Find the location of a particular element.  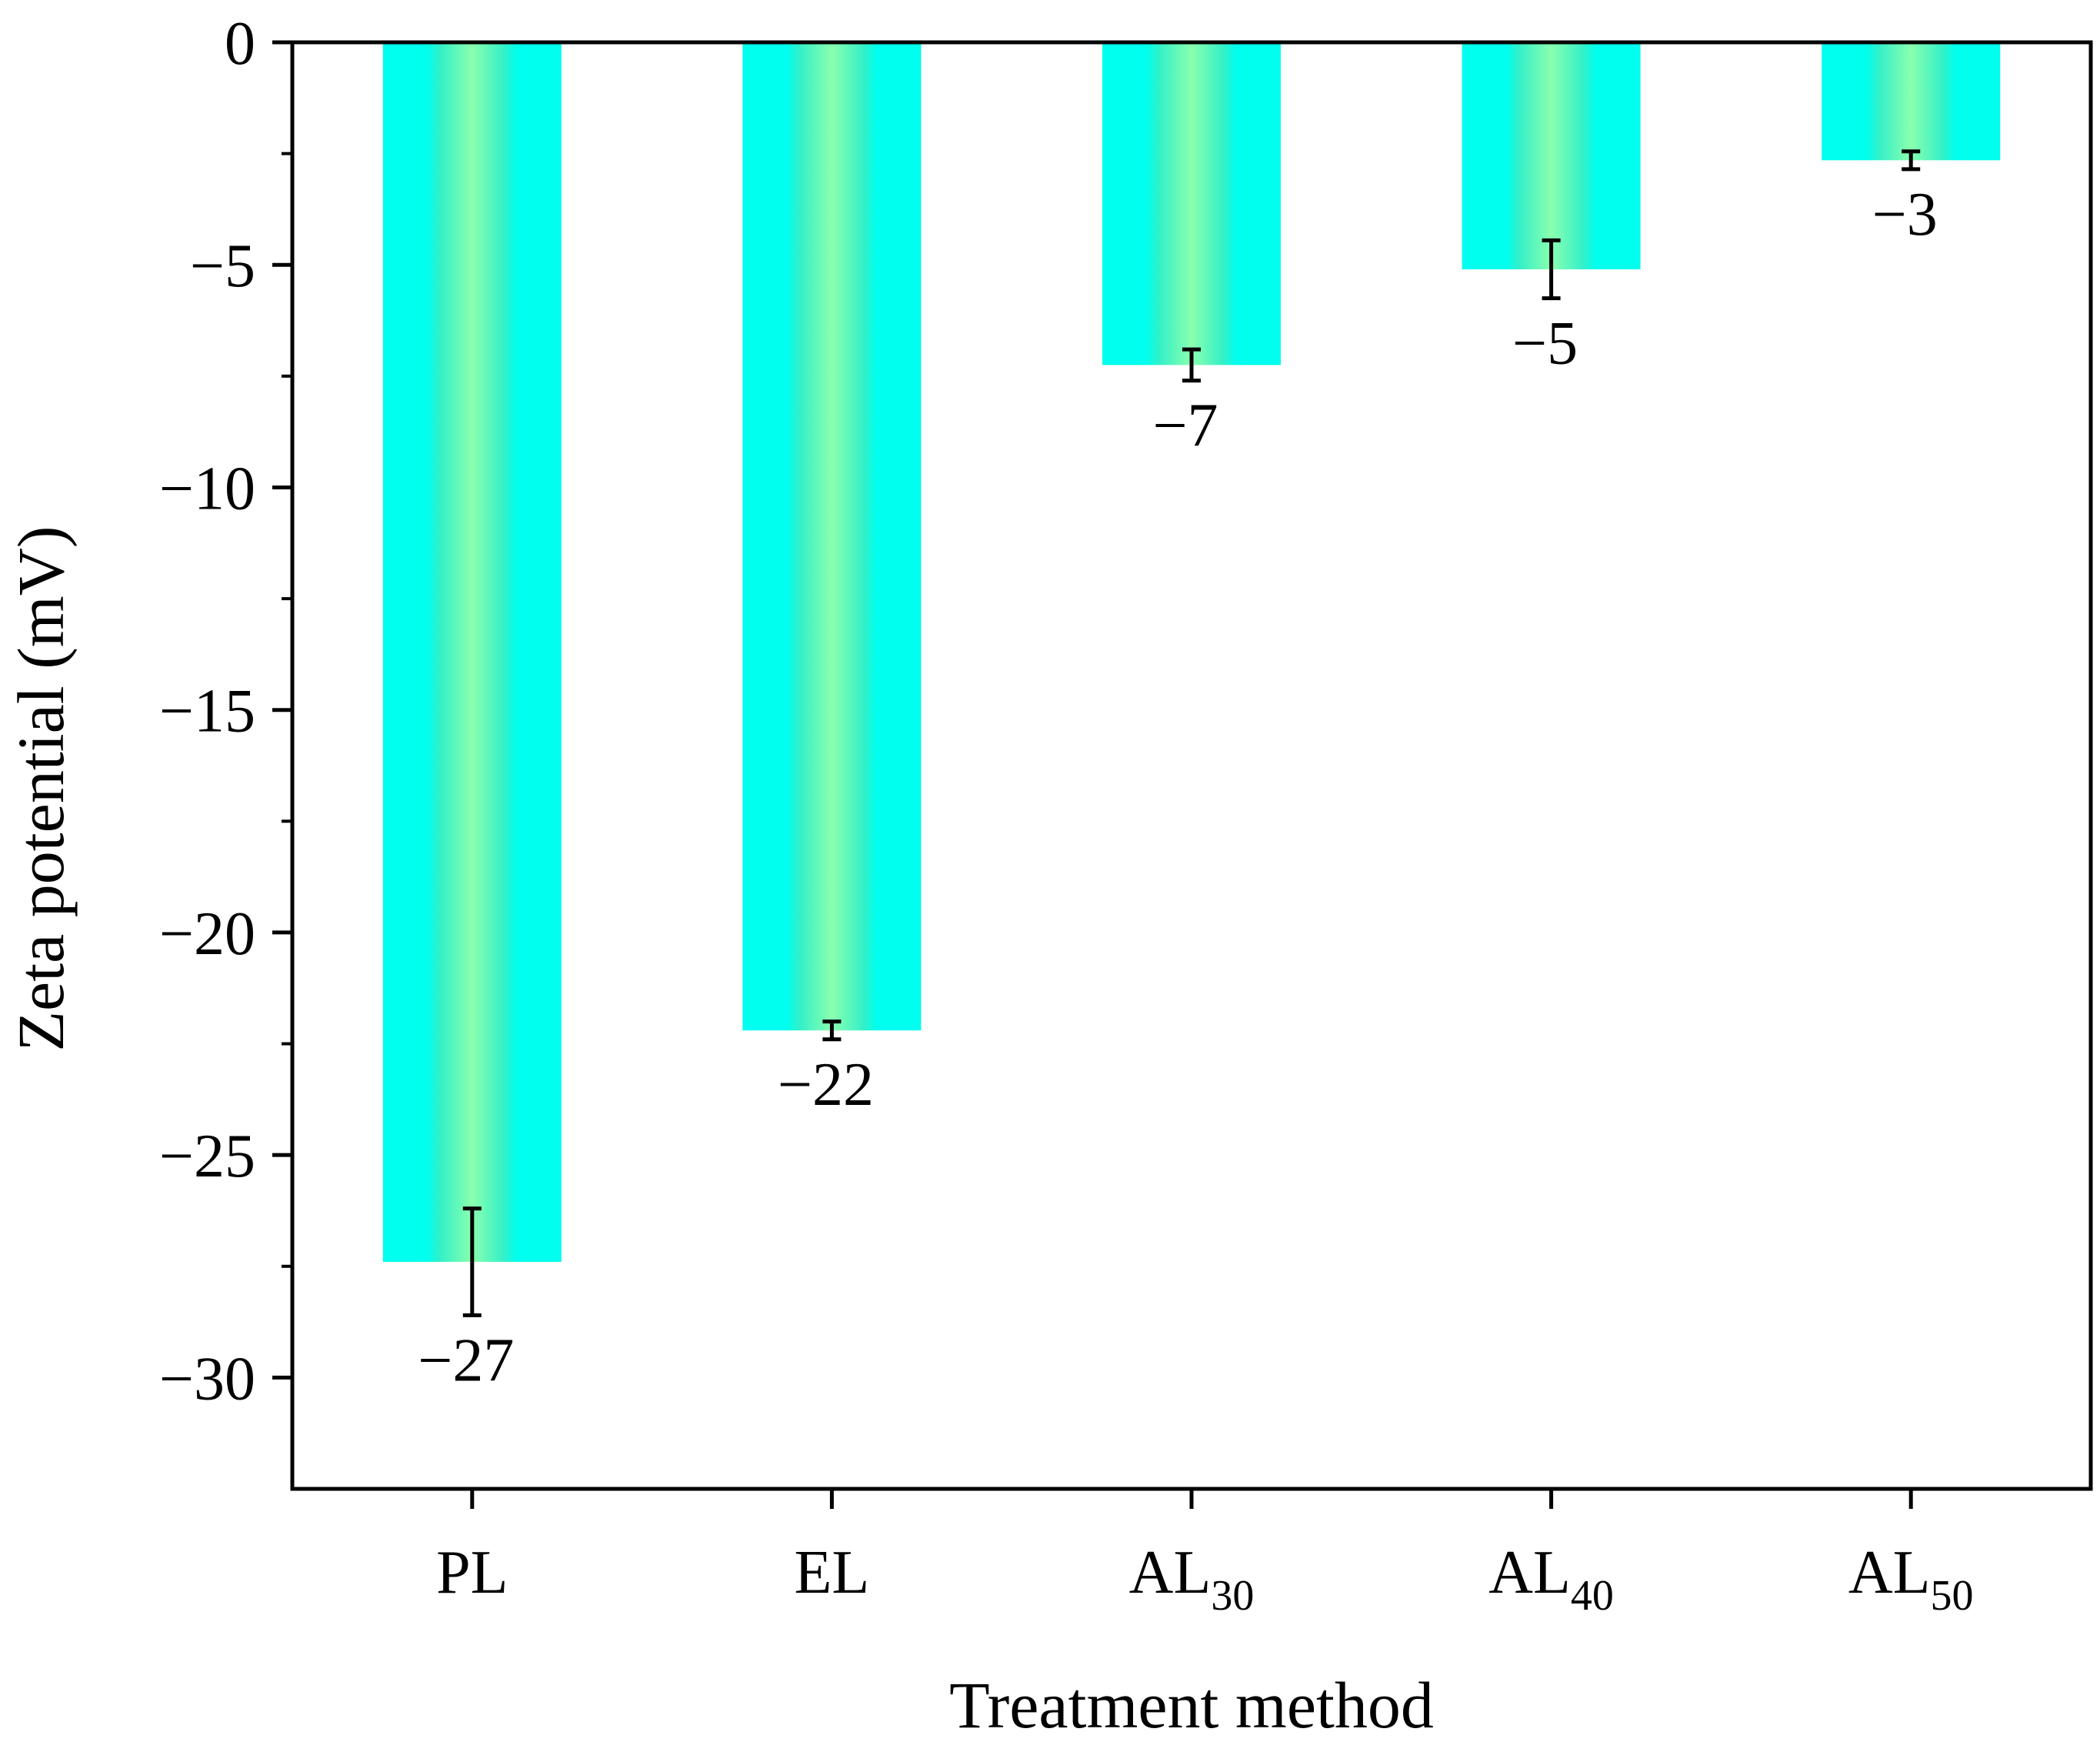

x-category-label-4: AL50 is located at coordinates (1911, 1580).